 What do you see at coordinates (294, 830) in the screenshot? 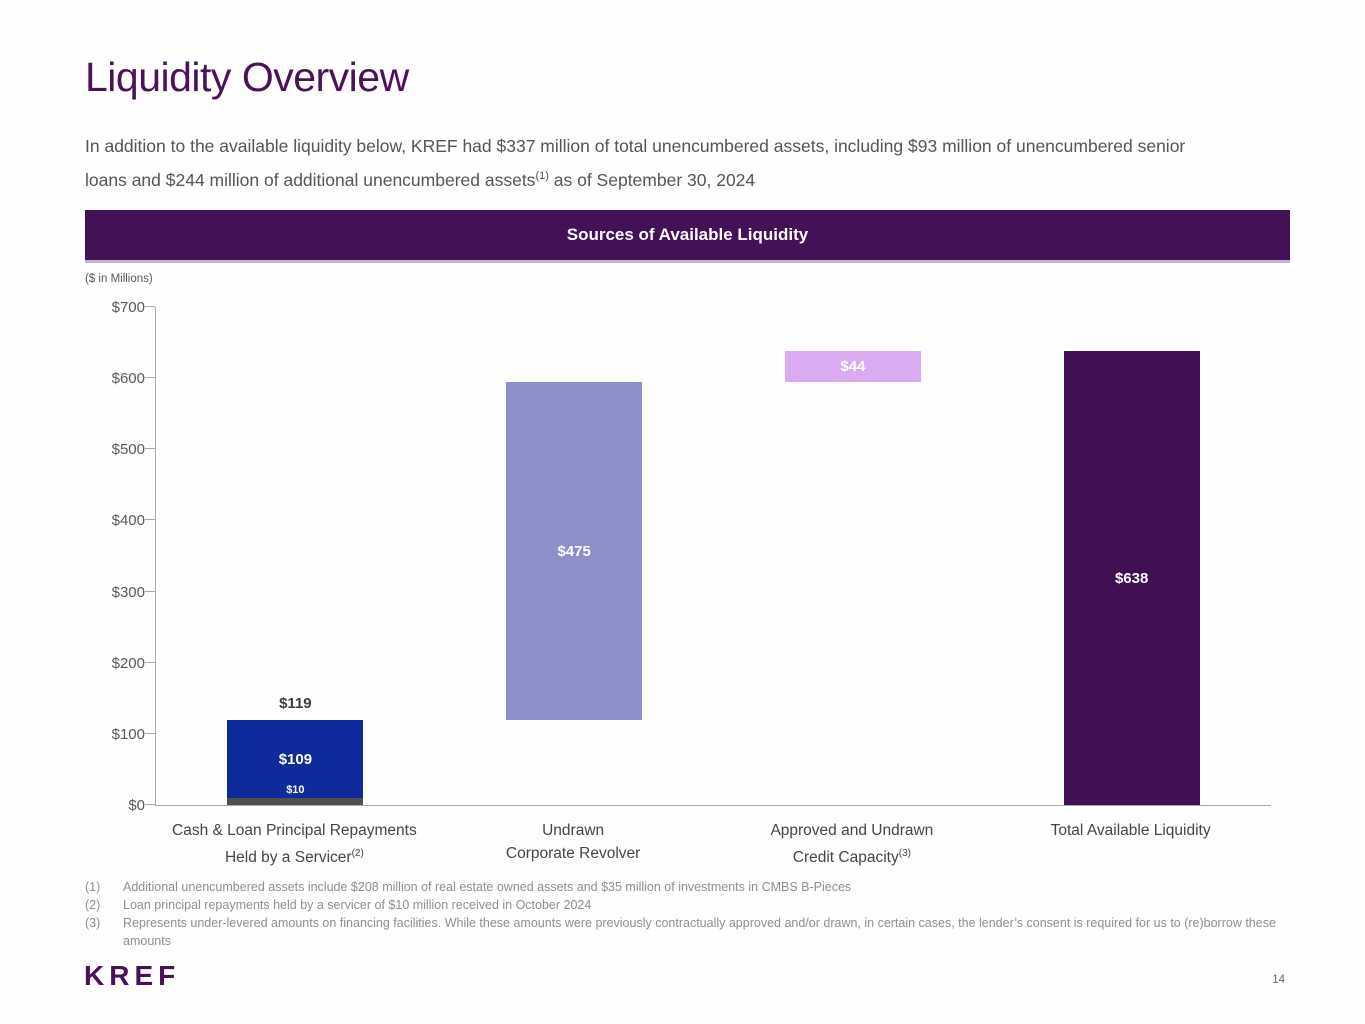
I see `category-line: Cash & Loan Principal Repayments` at bounding box center [294, 830].